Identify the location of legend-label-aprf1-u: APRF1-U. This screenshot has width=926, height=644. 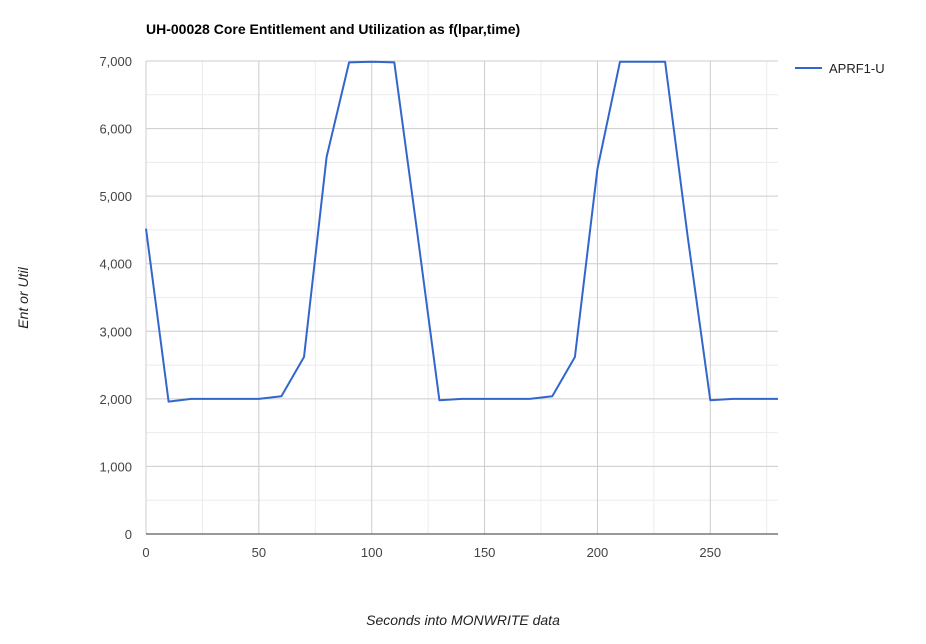
(857, 68).